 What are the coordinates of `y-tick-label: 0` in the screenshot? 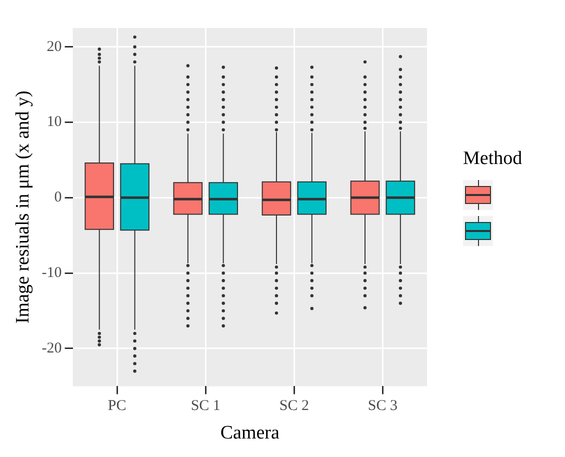 It's located at (58, 198).